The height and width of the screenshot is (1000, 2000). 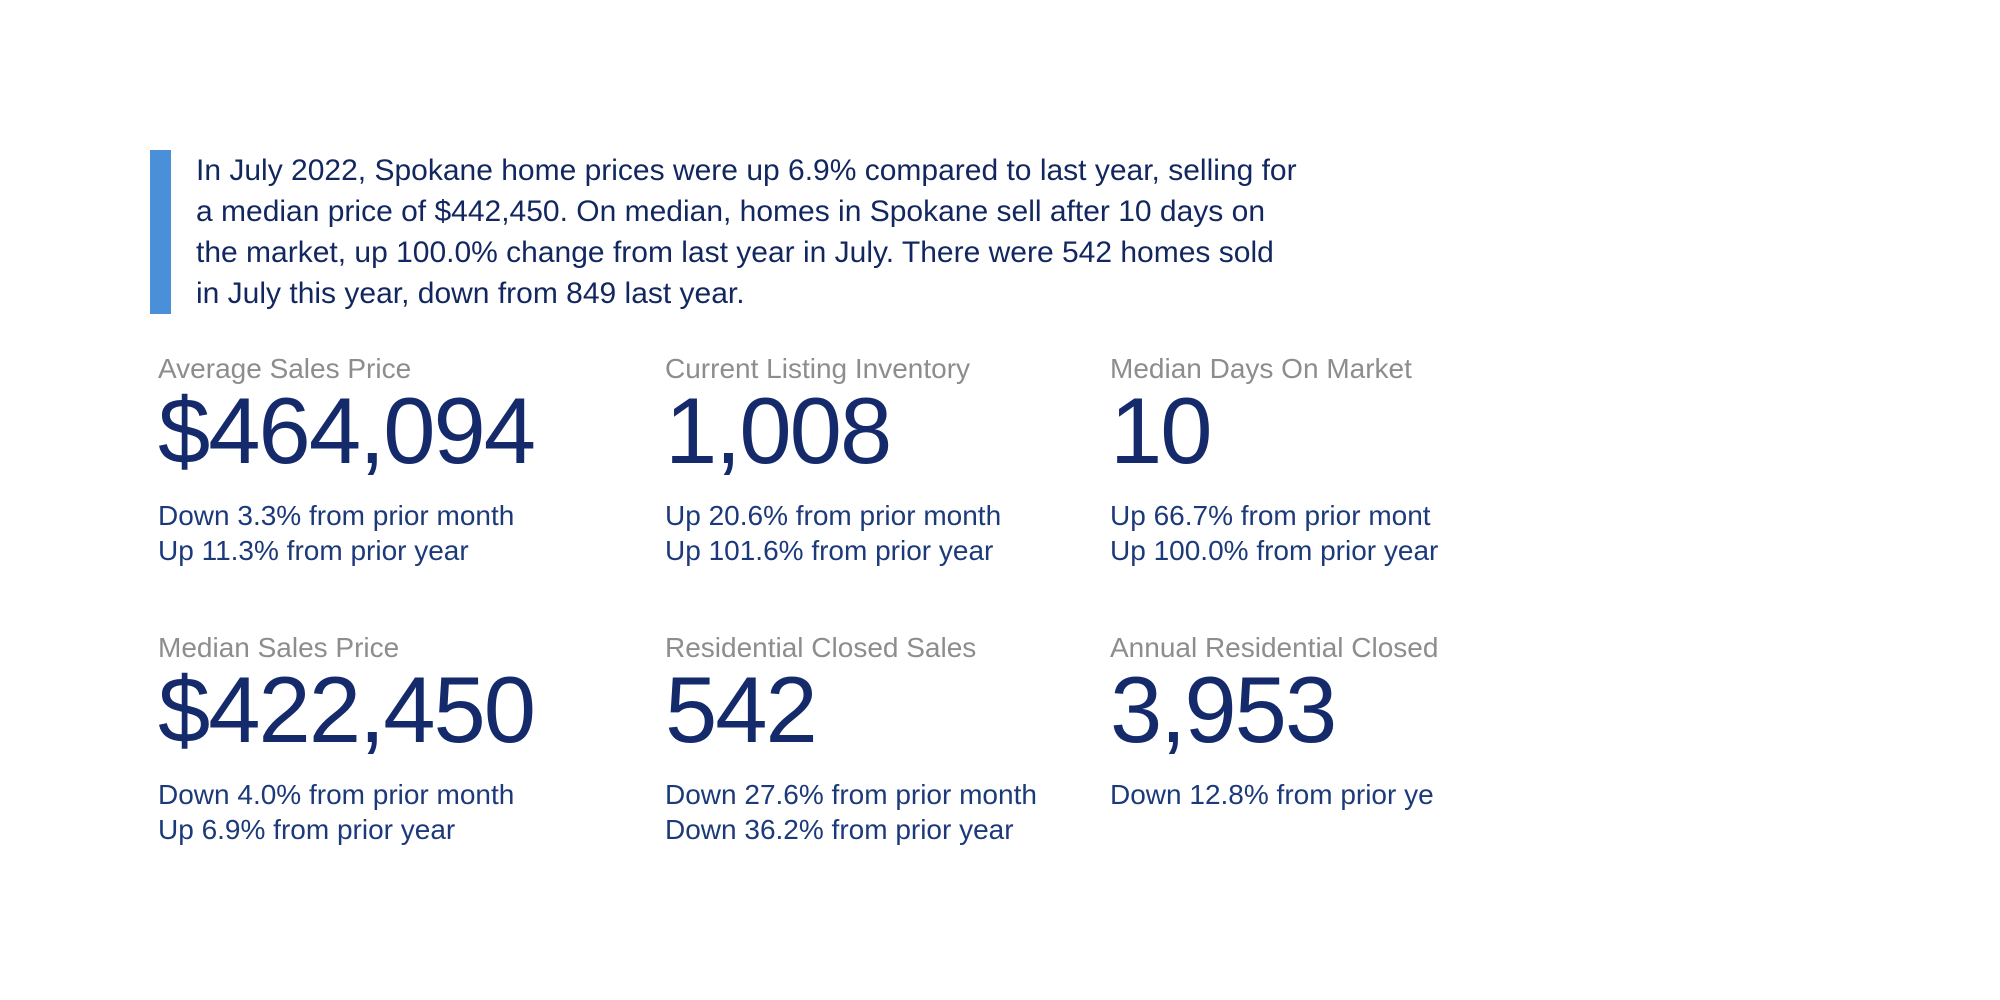 What do you see at coordinates (1161, 430) in the screenshot?
I see `stat-value: 10` at bounding box center [1161, 430].